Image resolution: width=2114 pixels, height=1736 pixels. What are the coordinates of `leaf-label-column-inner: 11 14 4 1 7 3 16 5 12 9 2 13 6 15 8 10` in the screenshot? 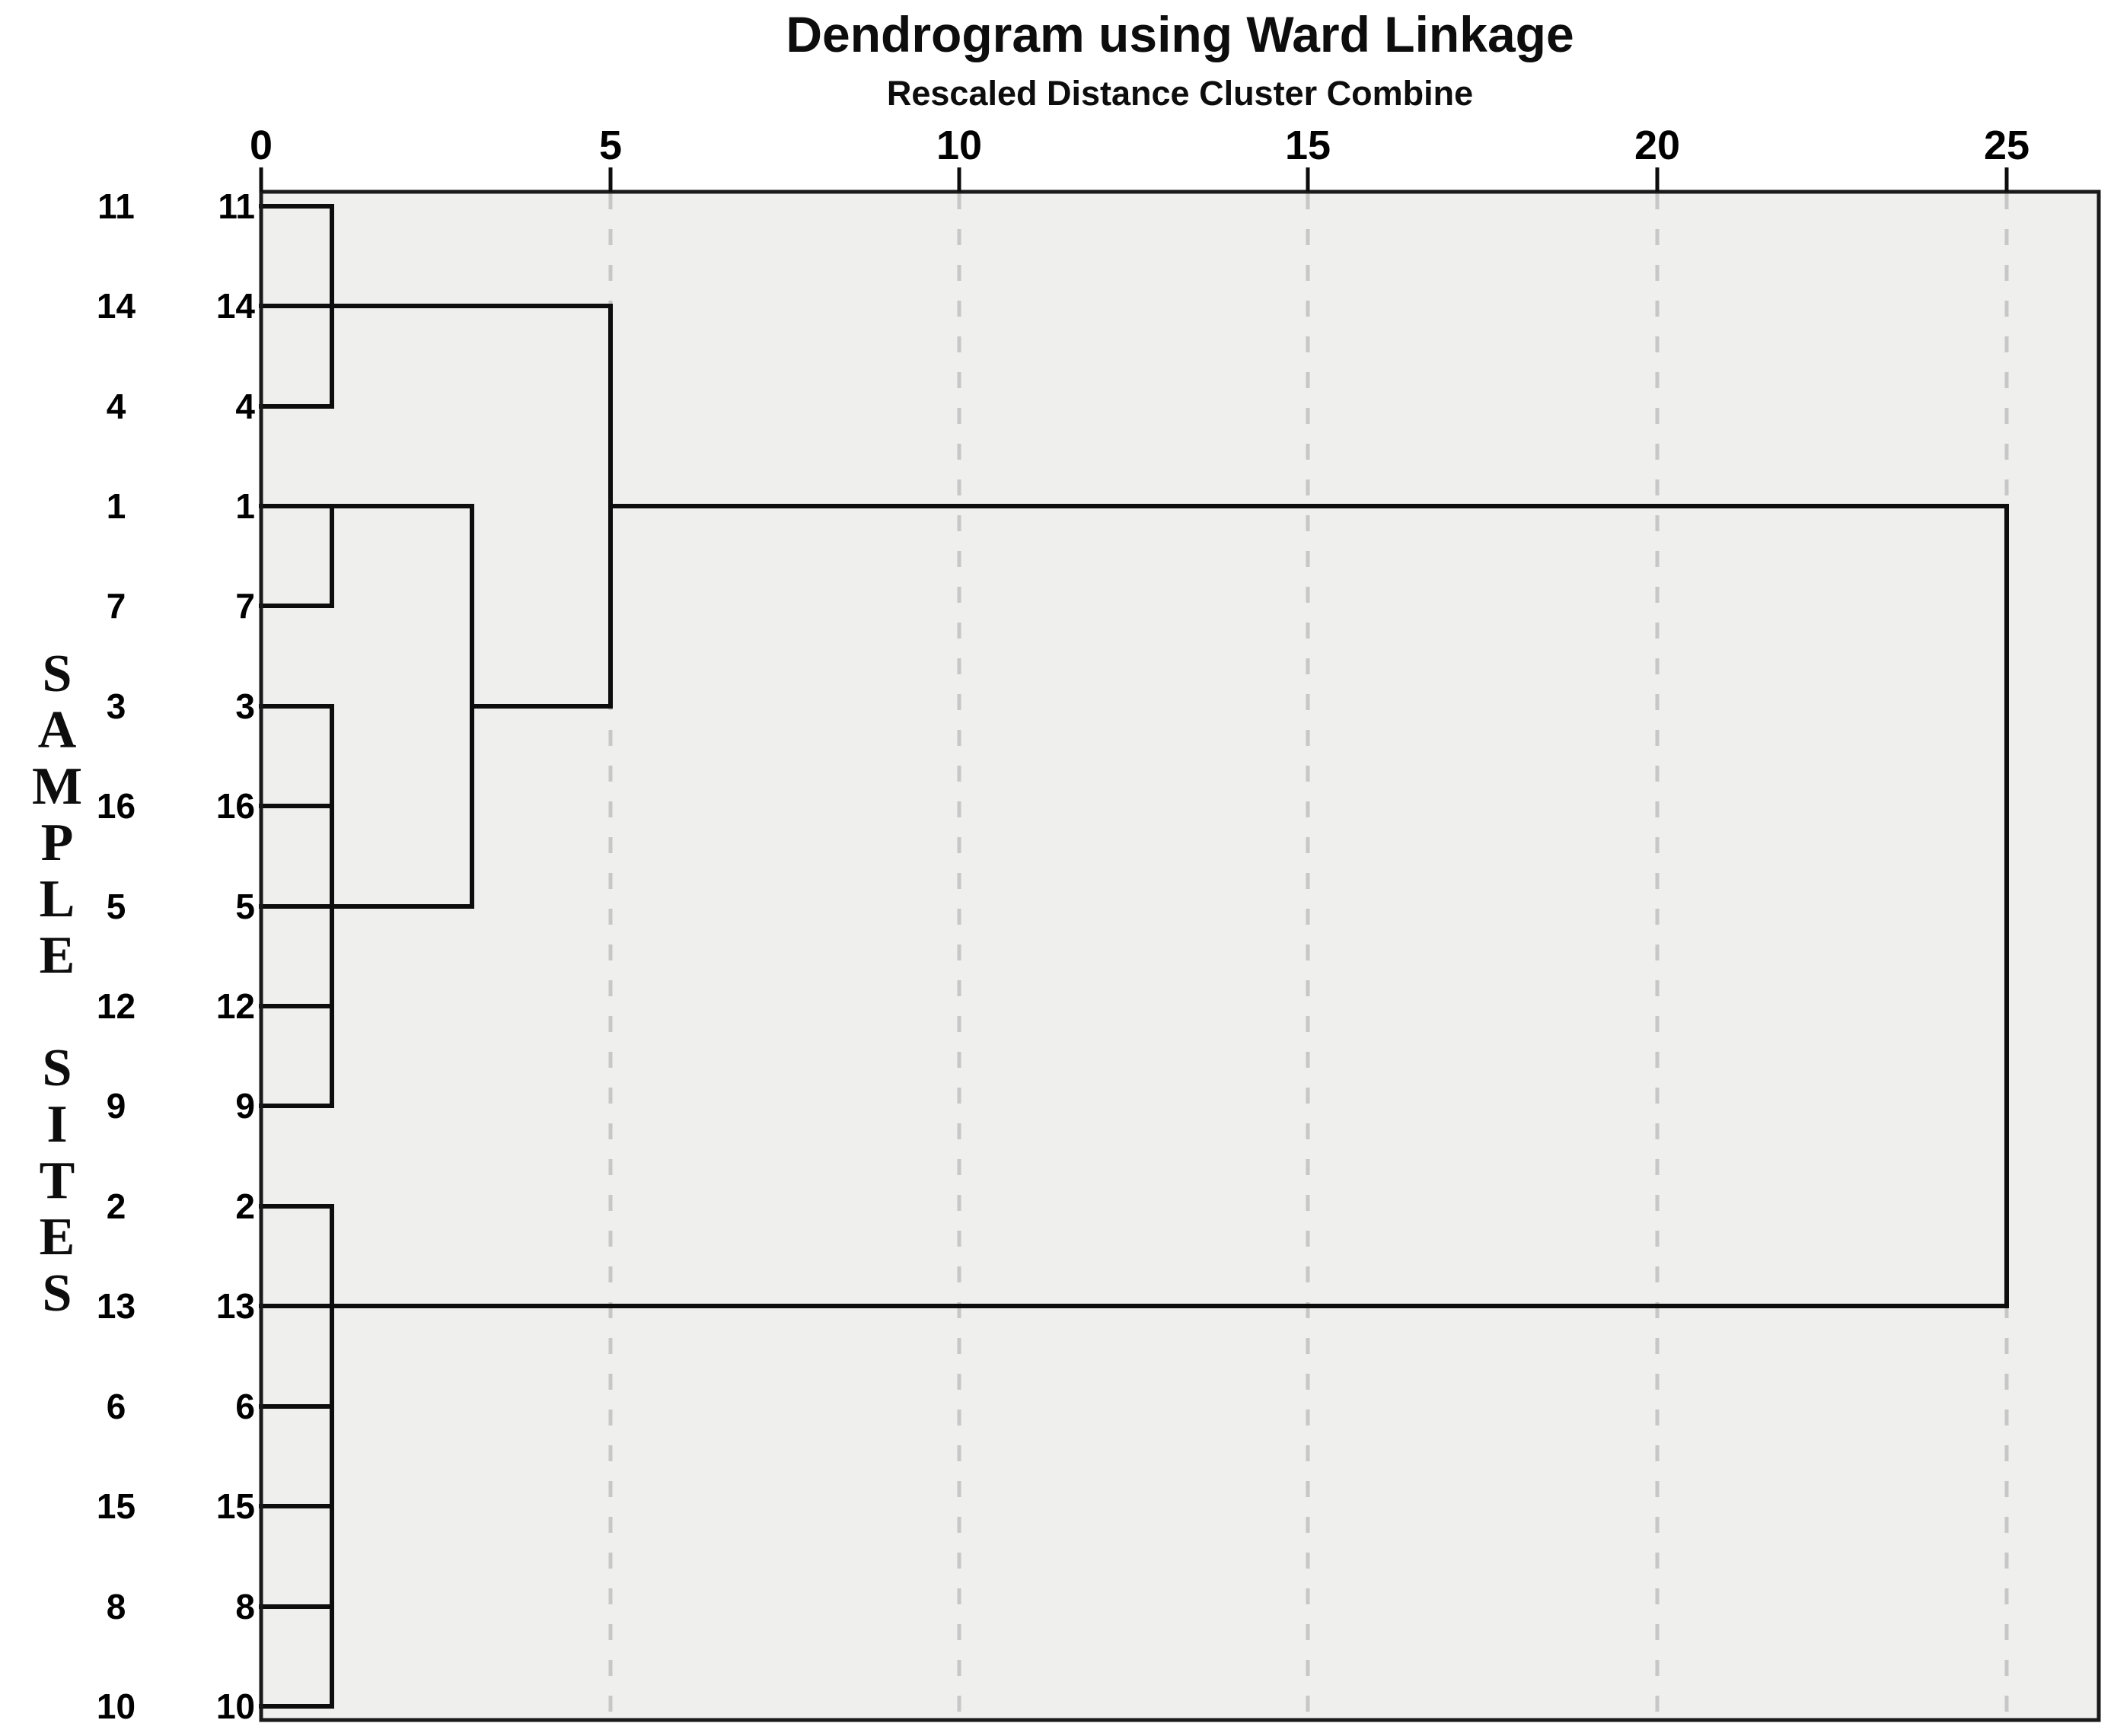 It's located at (184, 868).